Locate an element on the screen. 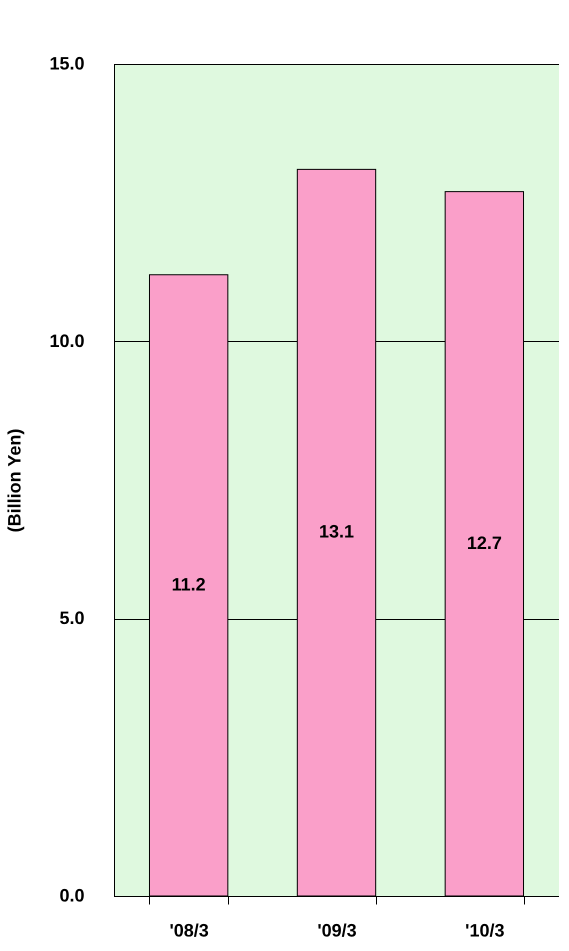 This screenshot has width=569, height=951. data-label: 12.7 is located at coordinates (484, 542).